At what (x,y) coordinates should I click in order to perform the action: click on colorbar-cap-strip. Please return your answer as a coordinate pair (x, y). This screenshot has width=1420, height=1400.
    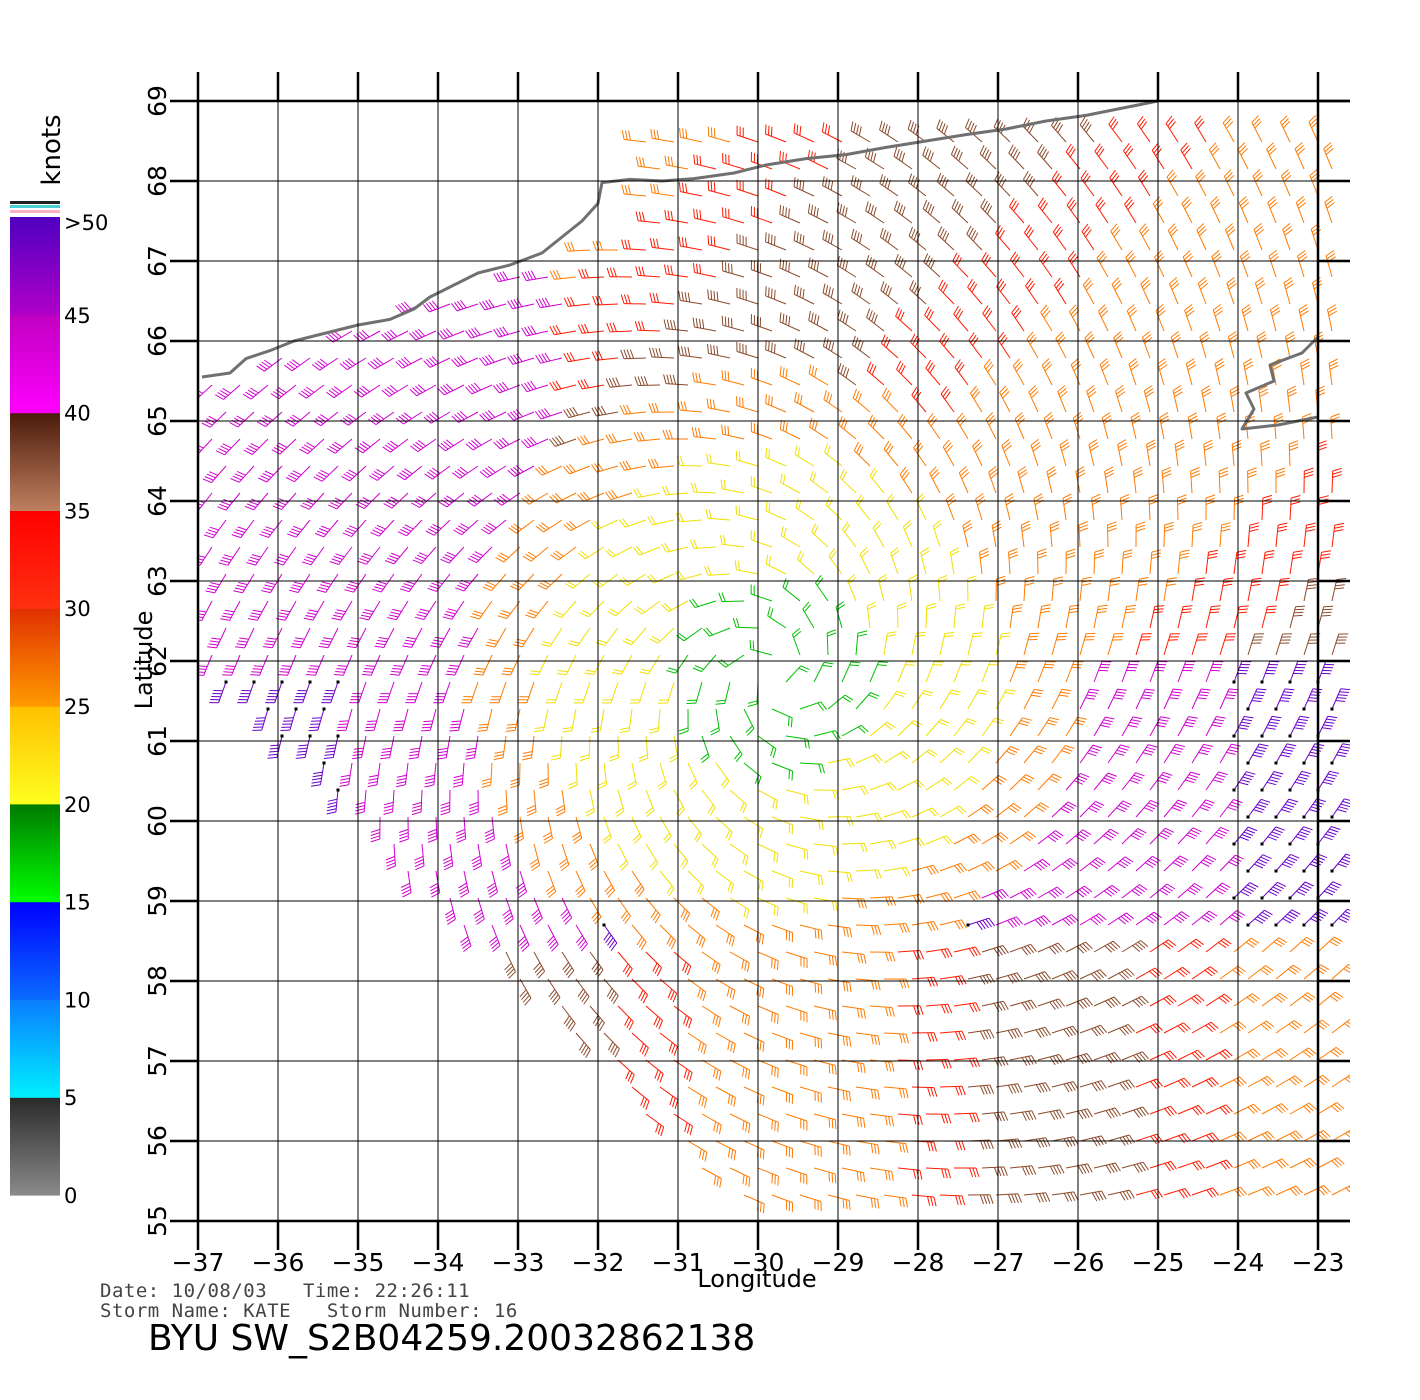
    Looking at the image, I should click on (35, 211).